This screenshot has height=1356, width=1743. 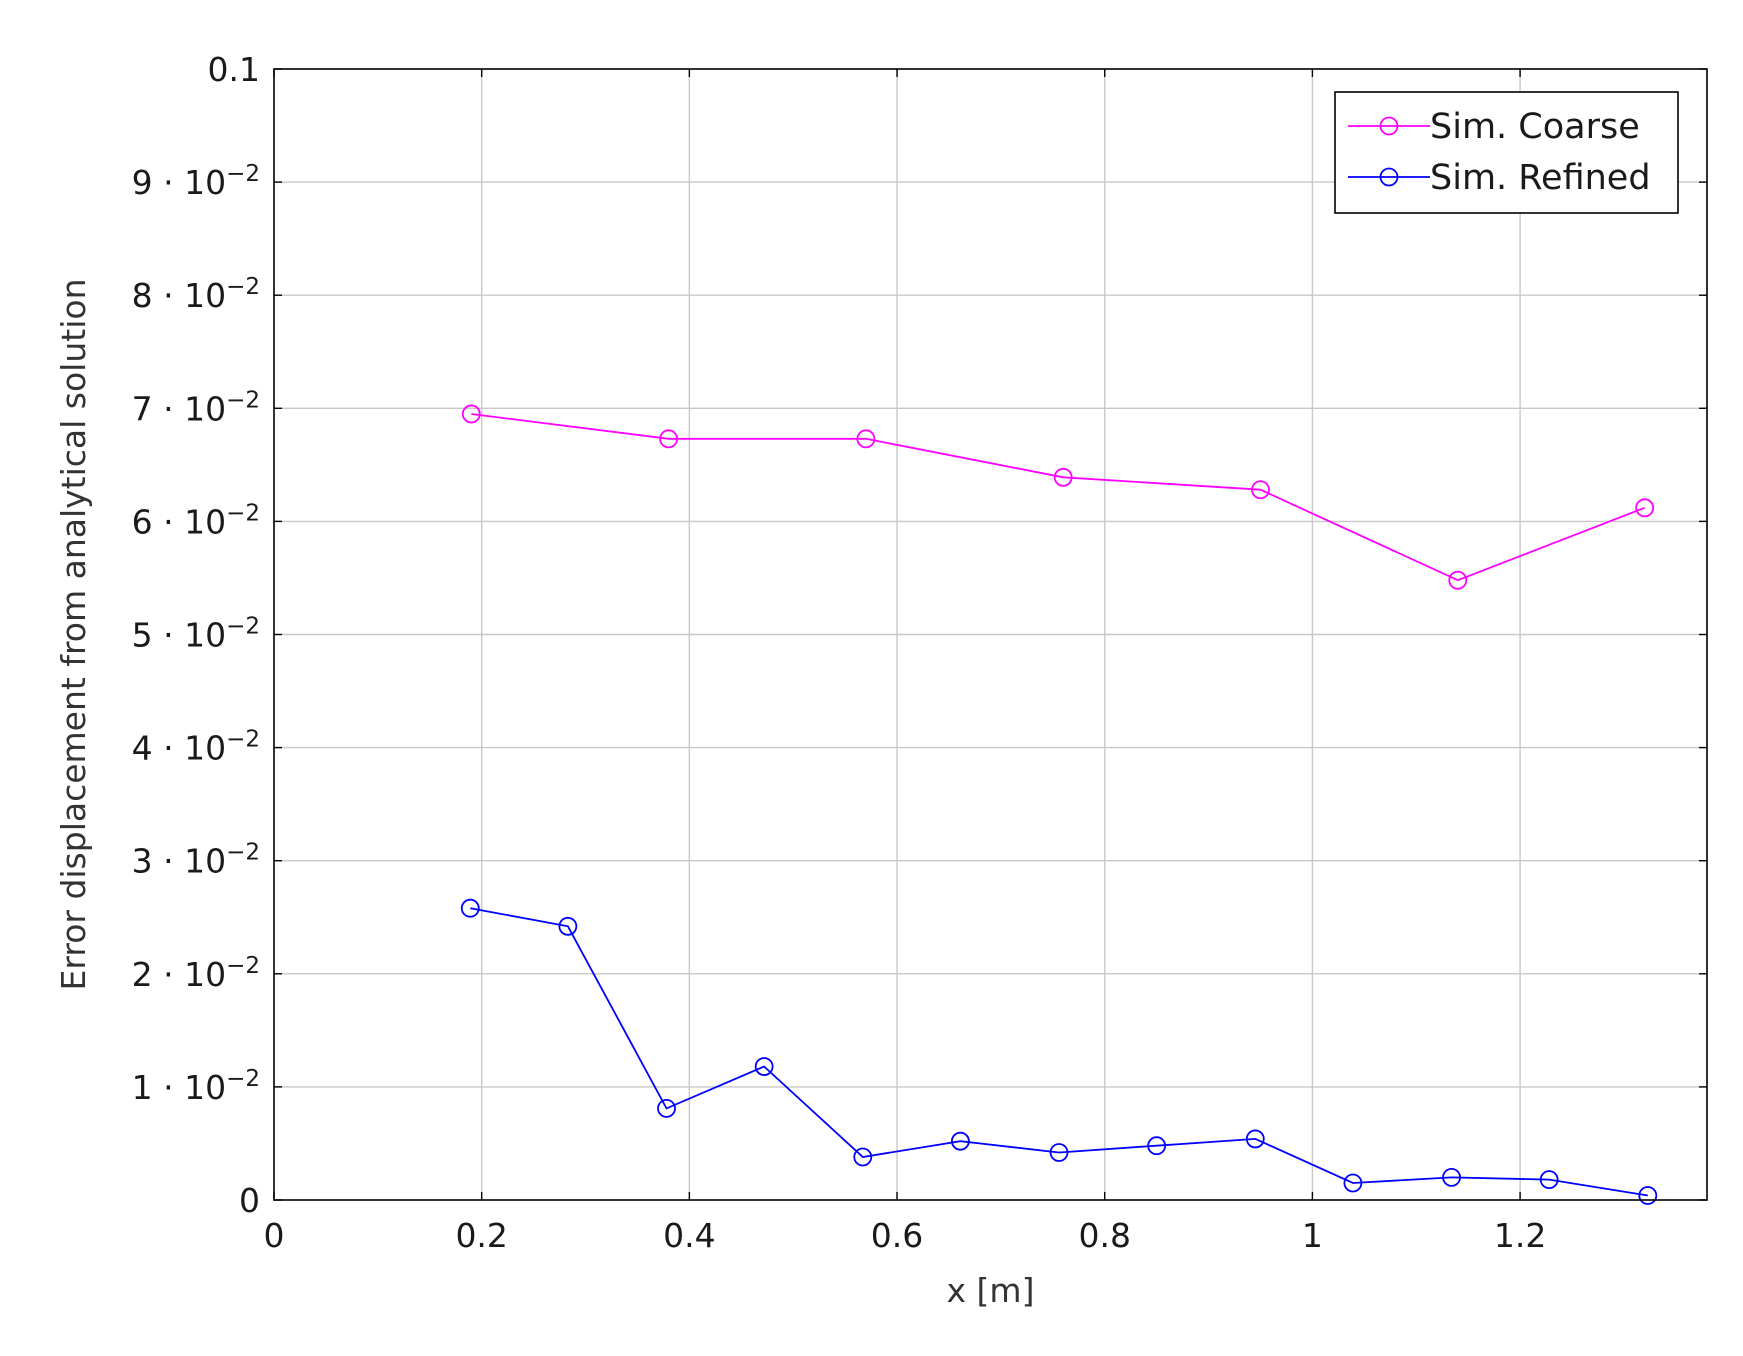 I want to click on y-tick-label: 0, so click(x=249, y=1200).